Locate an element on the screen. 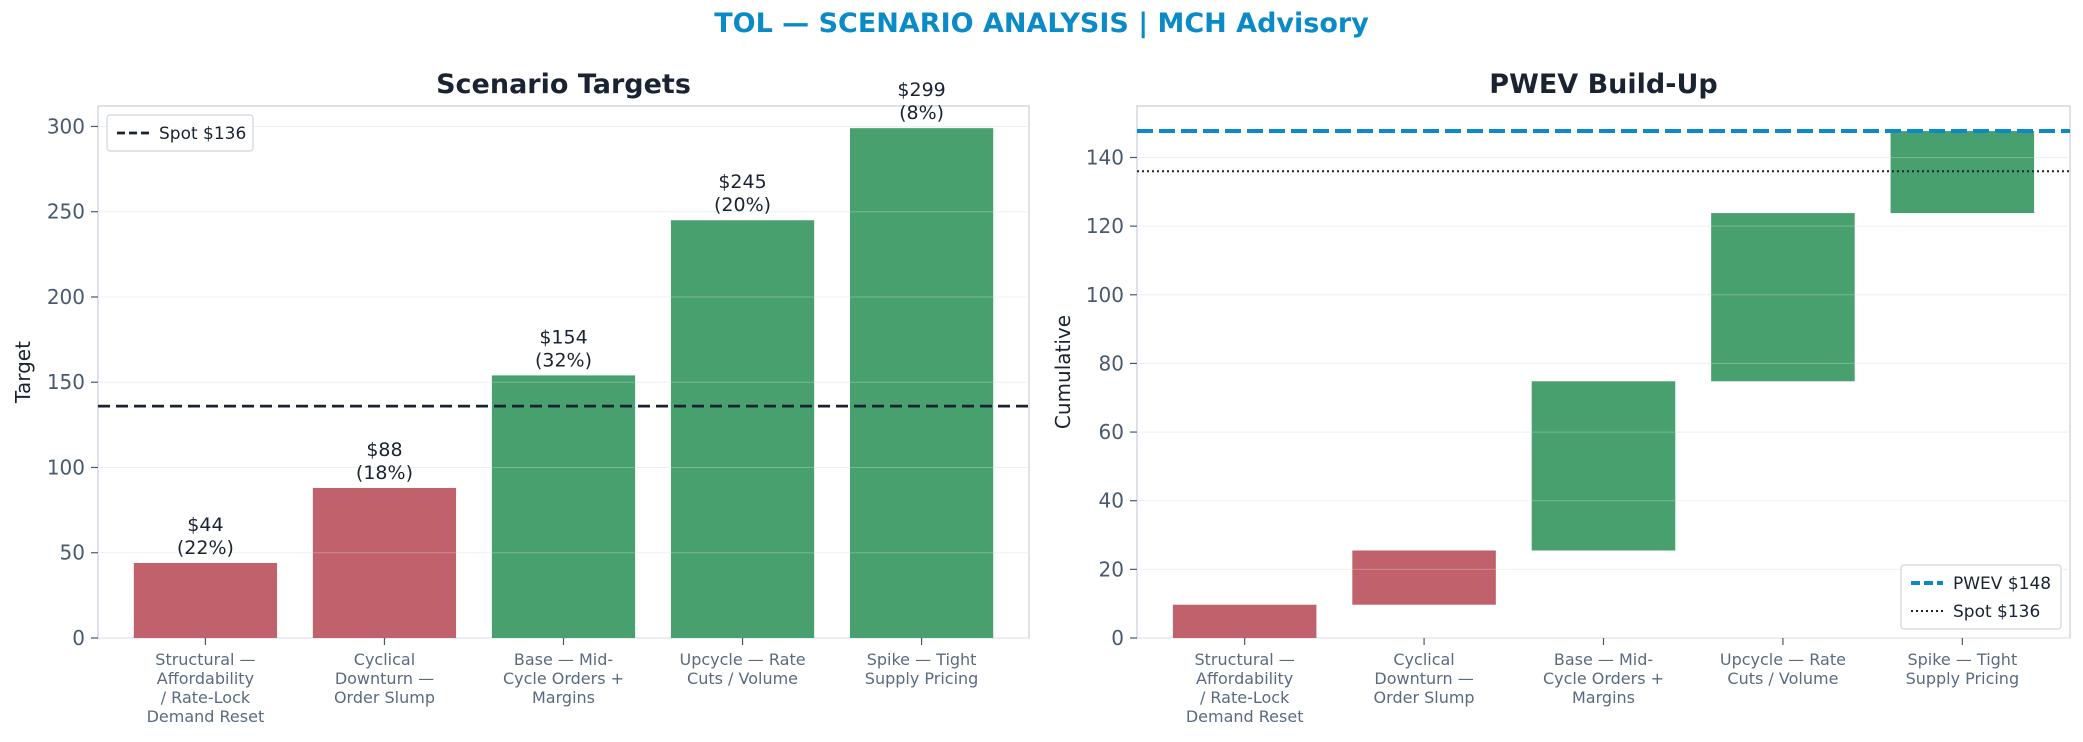 The height and width of the screenshot is (742, 2083). y-tick-label: 20 is located at coordinates (1111, 569).